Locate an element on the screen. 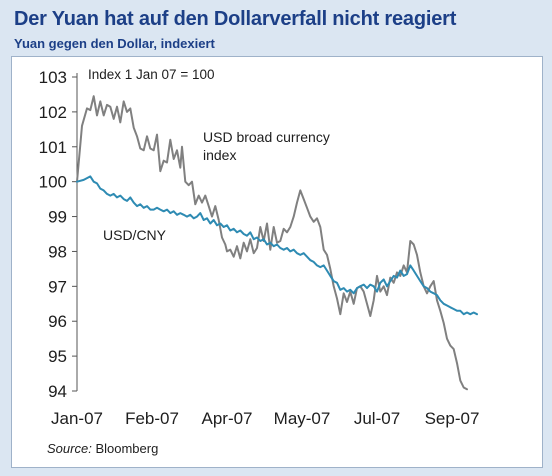 The width and height of the screenshot is (552, 476). y-tick-label: 102 is located at coordinates (53, 112).